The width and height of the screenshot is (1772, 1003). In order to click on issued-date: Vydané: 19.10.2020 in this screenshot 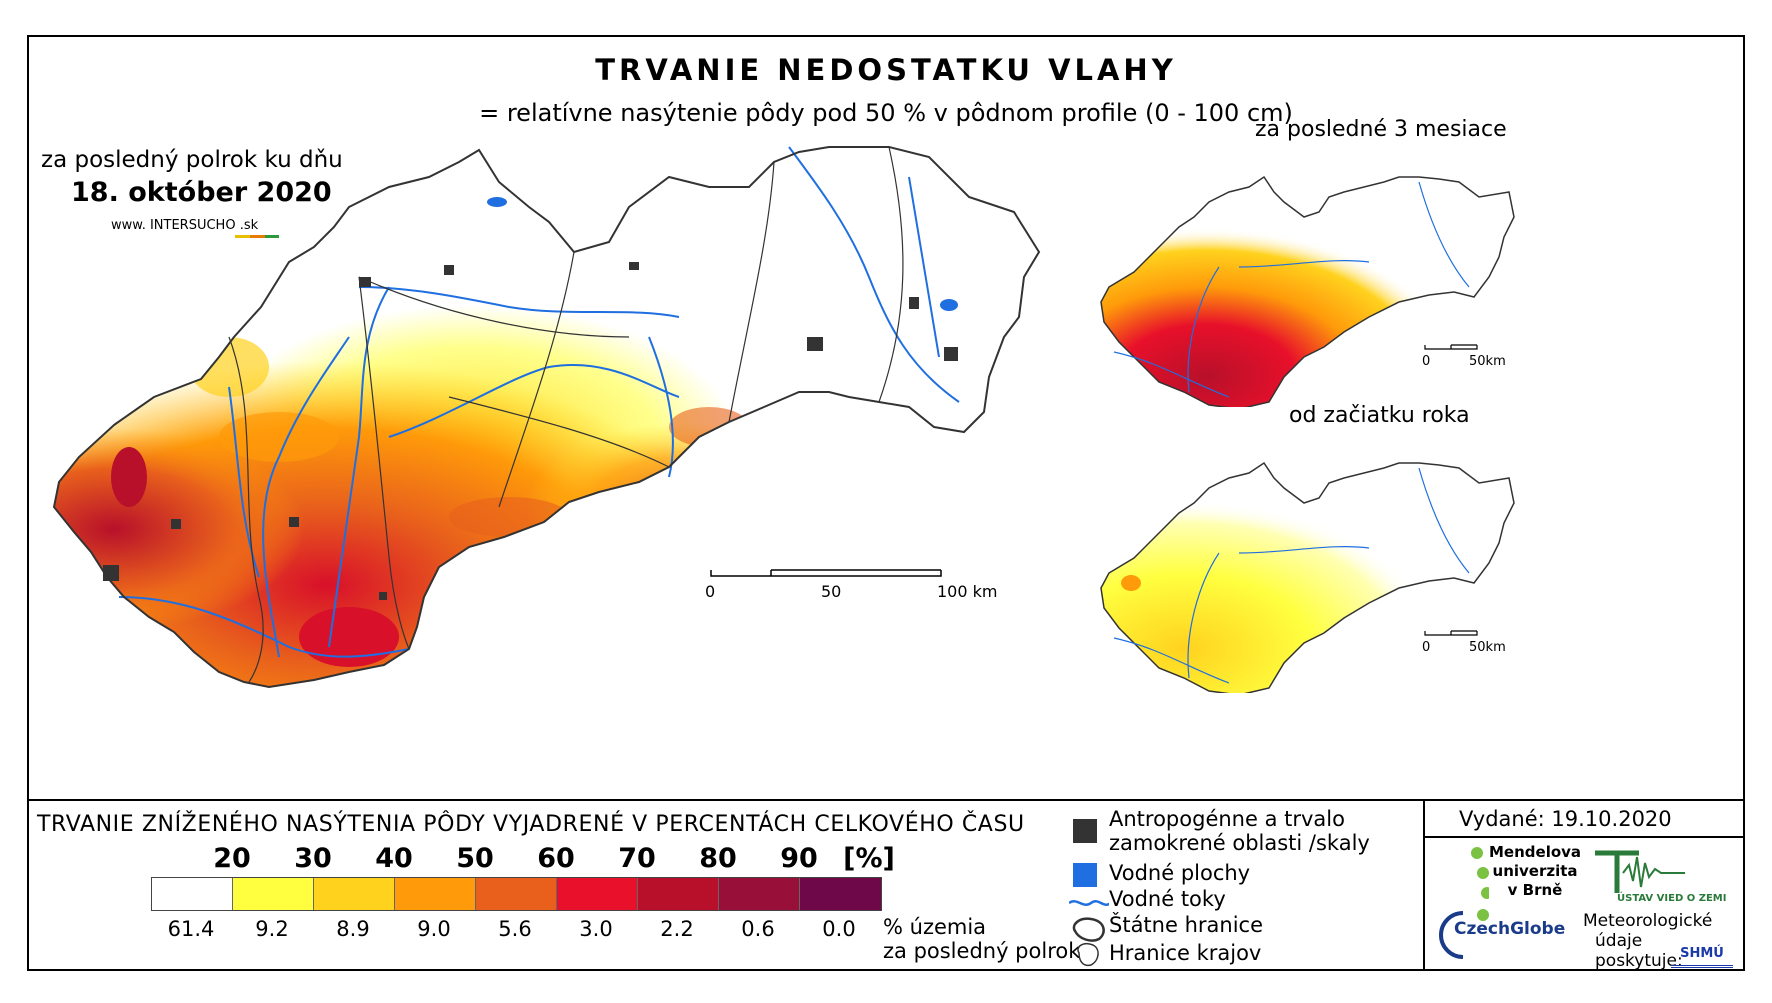, I will do `click(1565, 819)`.